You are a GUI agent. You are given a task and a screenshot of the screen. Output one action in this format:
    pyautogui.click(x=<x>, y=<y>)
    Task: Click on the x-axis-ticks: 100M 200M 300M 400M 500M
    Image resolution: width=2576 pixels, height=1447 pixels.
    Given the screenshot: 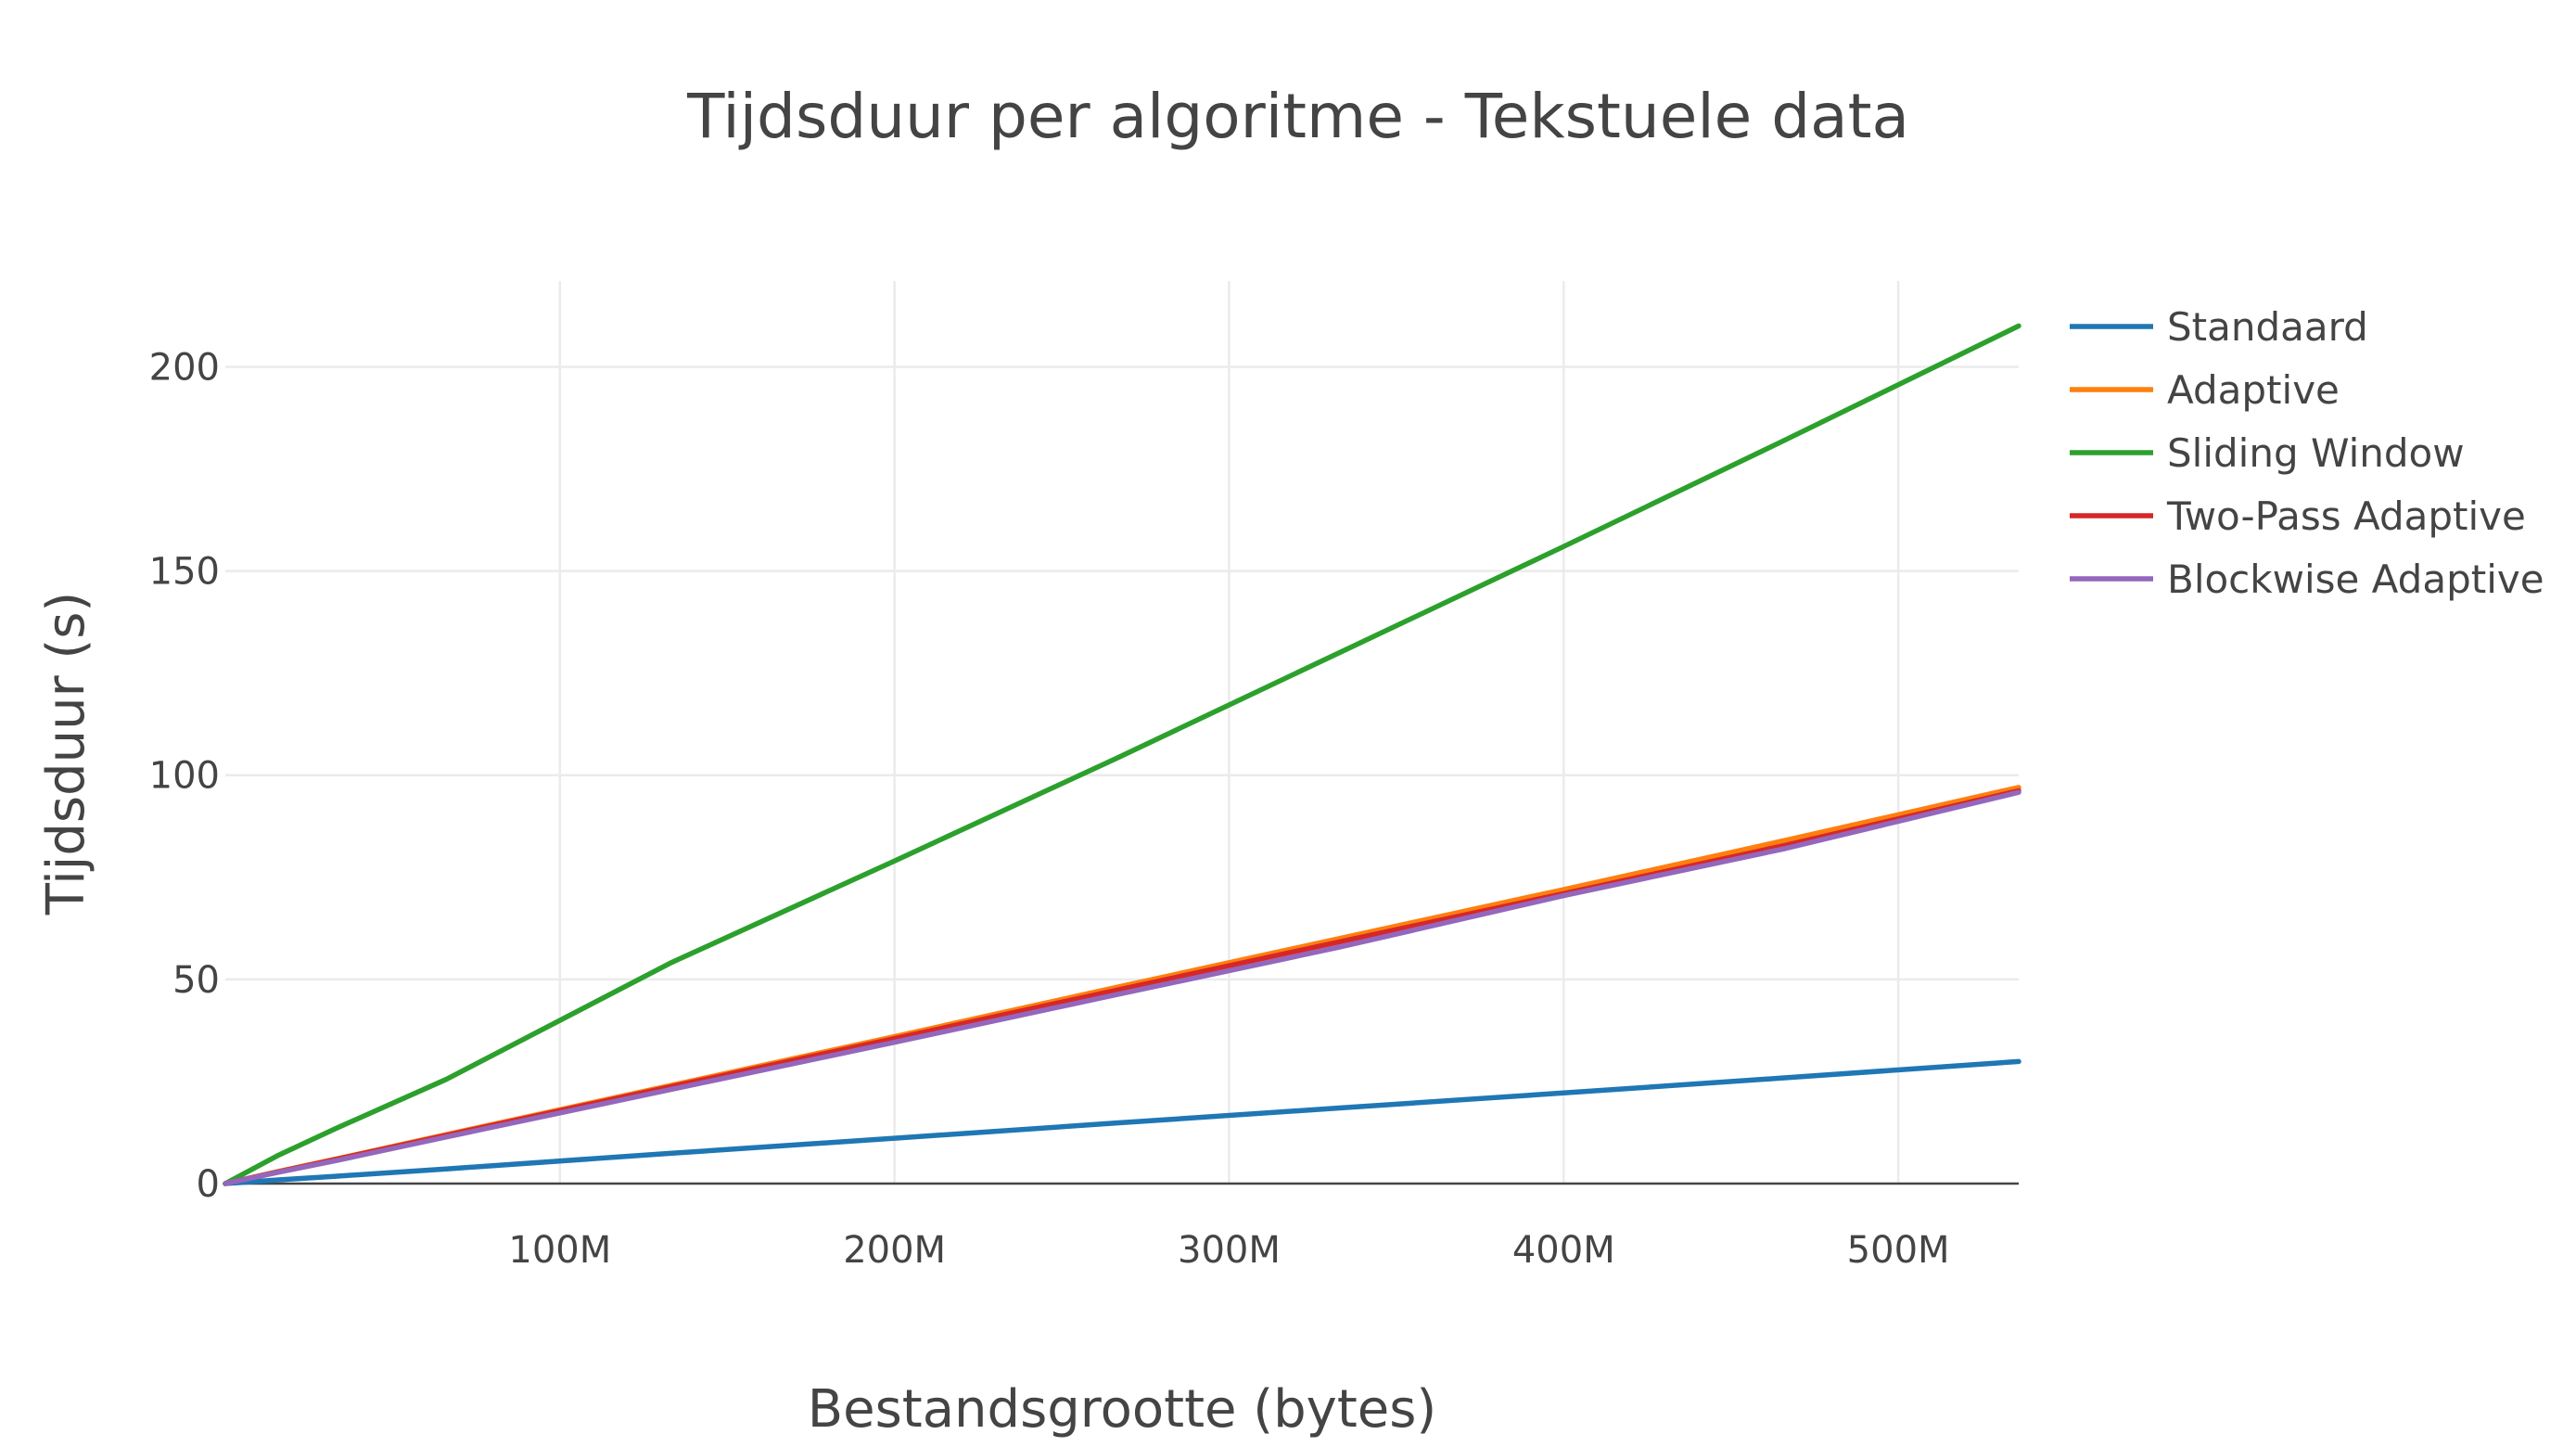 What is the action you would take?
    pyautogui.click(x=1229, y=1250)
    